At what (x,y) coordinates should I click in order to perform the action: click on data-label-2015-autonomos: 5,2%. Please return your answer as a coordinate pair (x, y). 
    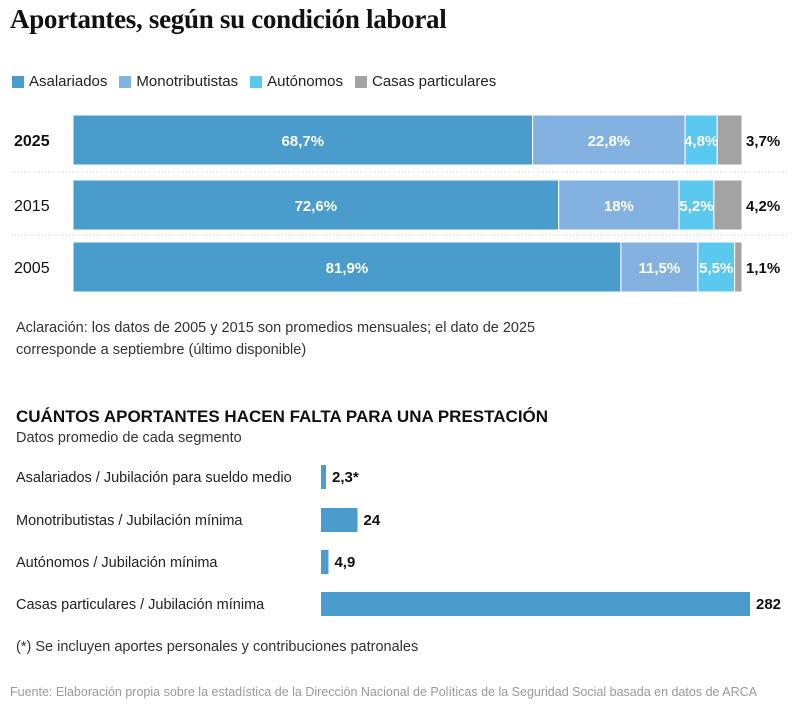
    Looking at the image, I should click on (696, 206).